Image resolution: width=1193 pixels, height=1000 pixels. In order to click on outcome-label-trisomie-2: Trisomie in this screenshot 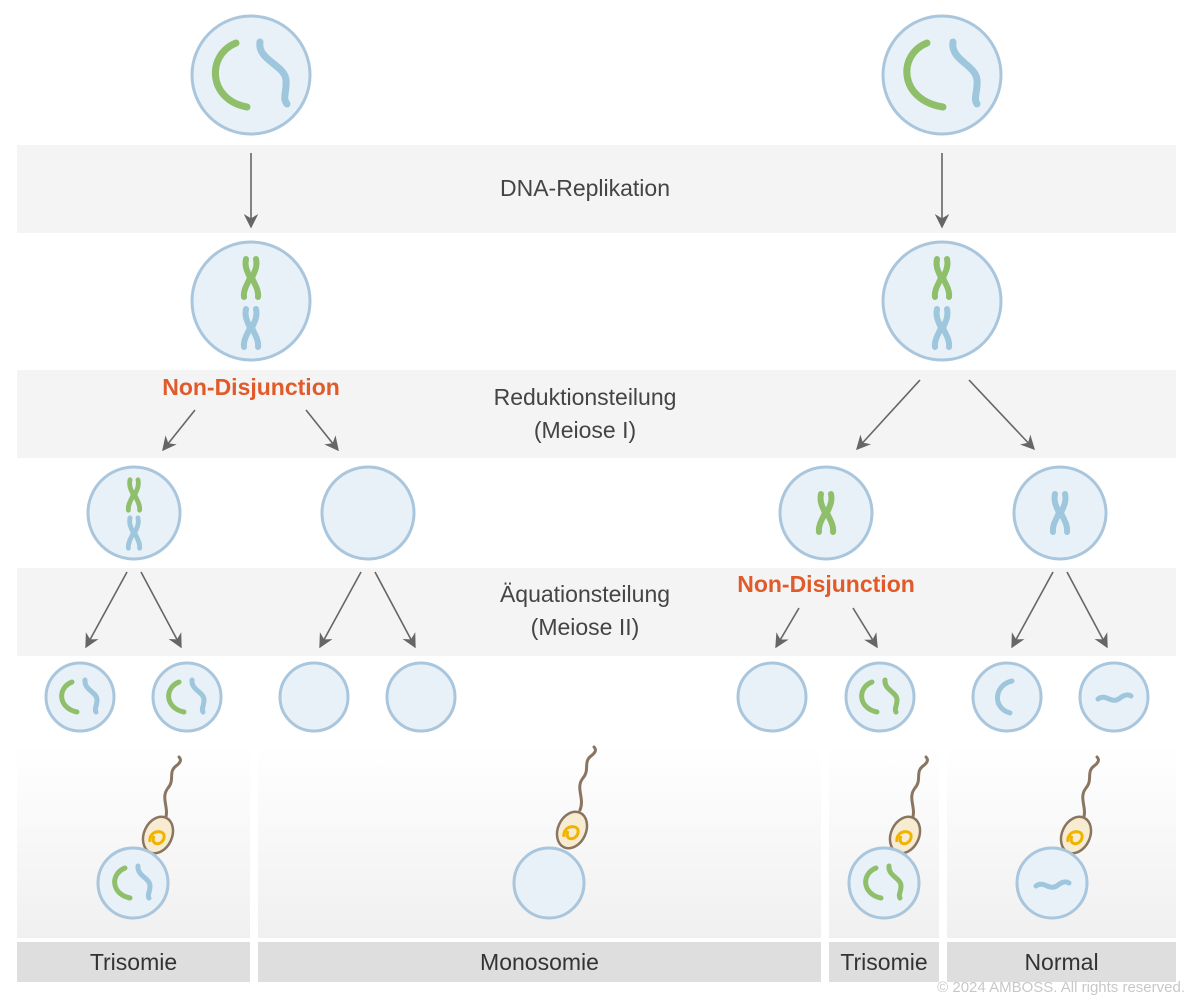, I will do `click(884, 962)`.